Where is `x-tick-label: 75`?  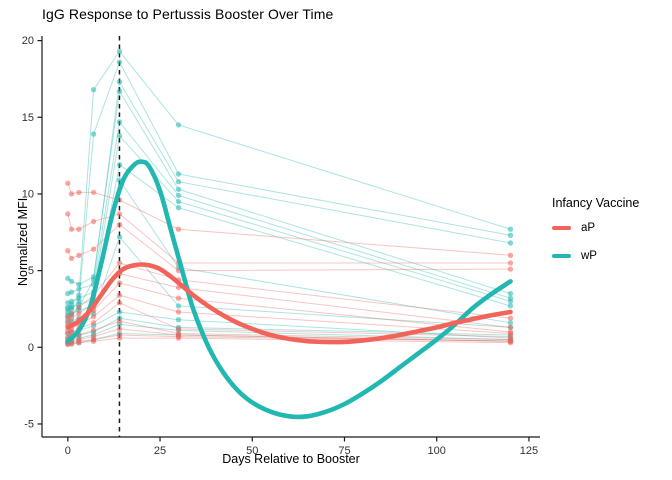
x-tick-label: 75 is located at coordinates (344, 451).